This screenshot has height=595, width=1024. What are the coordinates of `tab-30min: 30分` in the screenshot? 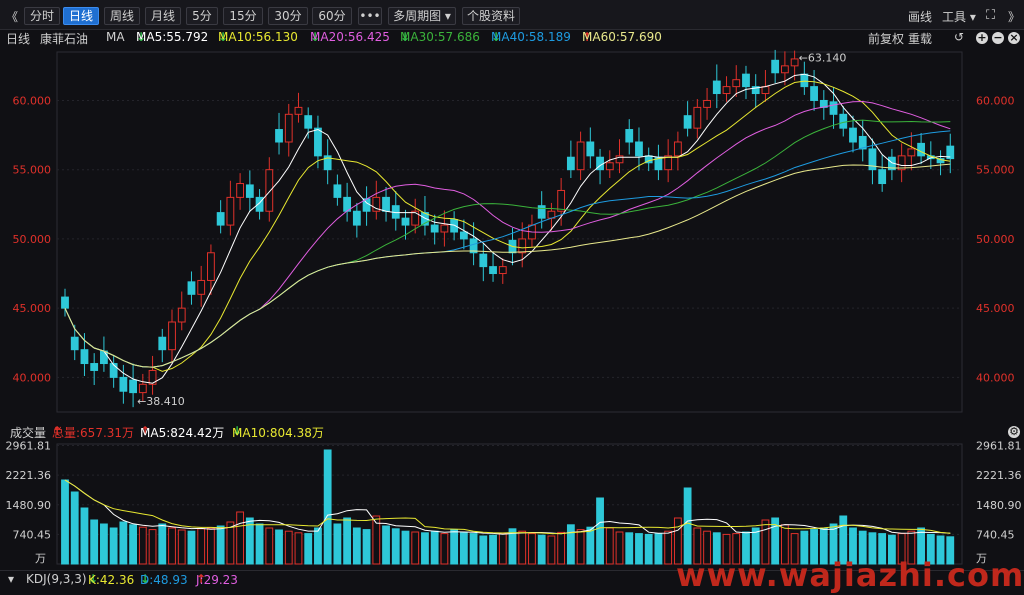 It's located at (288, 16).